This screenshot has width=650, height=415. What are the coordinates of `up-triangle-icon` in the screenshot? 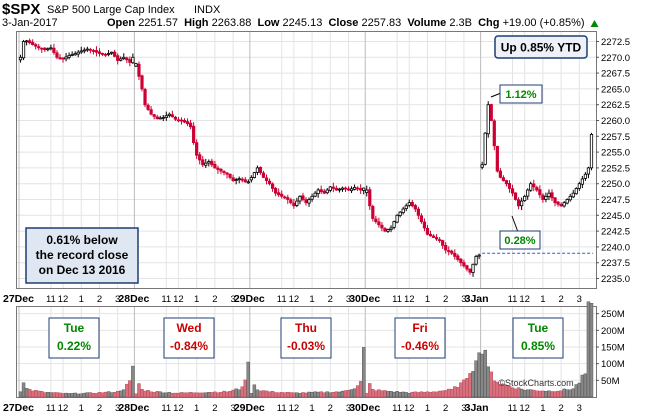 It's located at (594, 23).